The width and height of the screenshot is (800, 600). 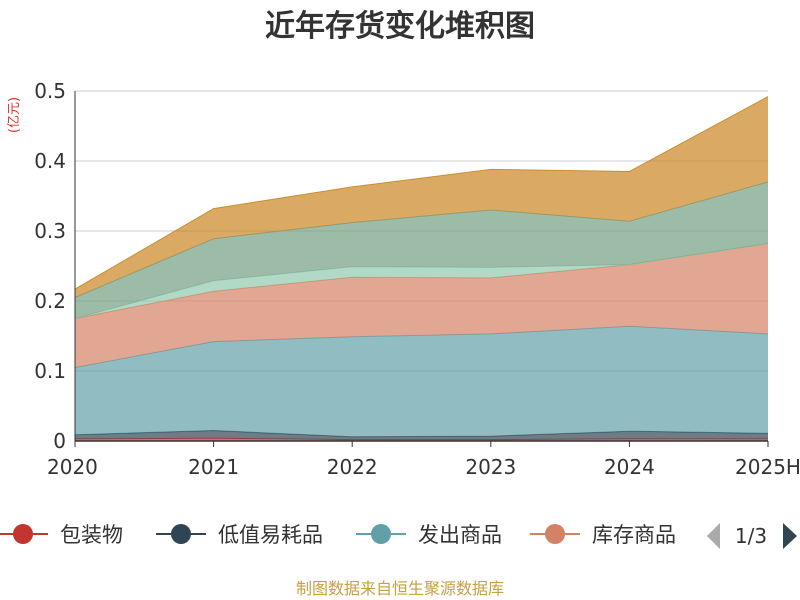 What do you see at coordinates (400, 588) in the screenshot?
I see `data-source-note: 制图数据来自恒生聚源数据库` at bounding box center [400, 588].